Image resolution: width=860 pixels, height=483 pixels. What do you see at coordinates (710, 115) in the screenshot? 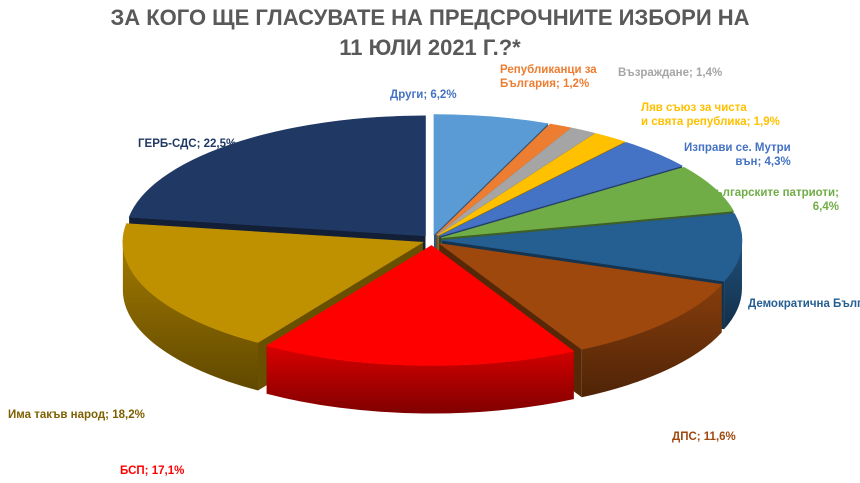
I see `data-label-3: Ляв съюз за чиста и свята република; 1,9%` at bounding box center [710, 115].